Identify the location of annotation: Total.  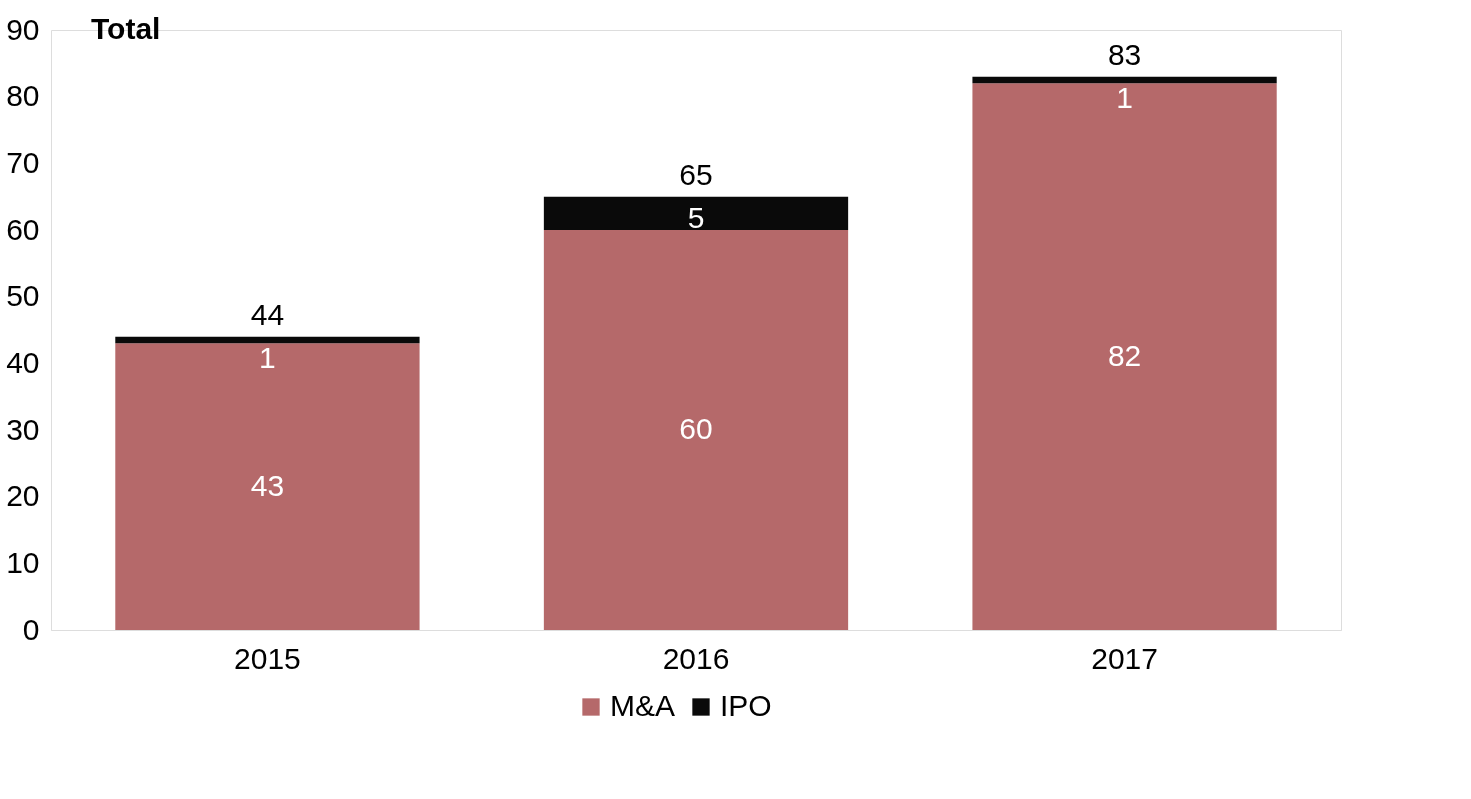
(126, 28).